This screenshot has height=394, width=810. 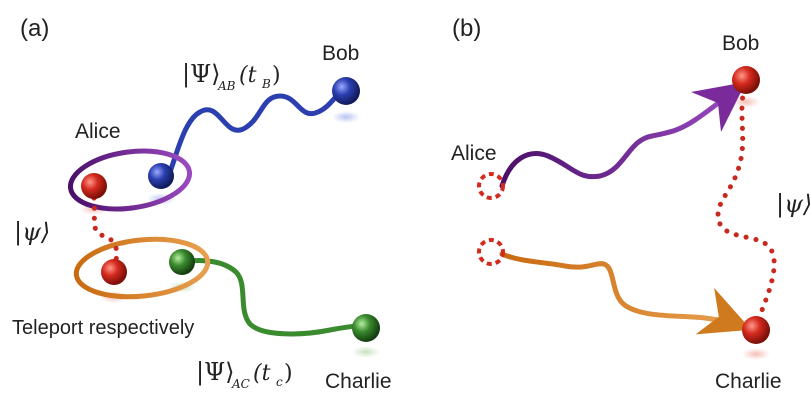 I want to click on bob-charlie-dotted-link, so click(x=746, y=208).